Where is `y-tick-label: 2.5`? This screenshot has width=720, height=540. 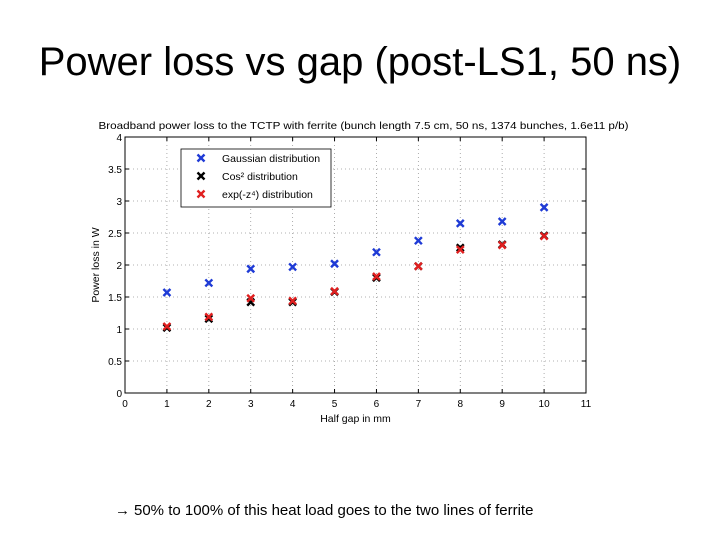 y-tick-label: 2.5 is located at coordinates (115, 234).